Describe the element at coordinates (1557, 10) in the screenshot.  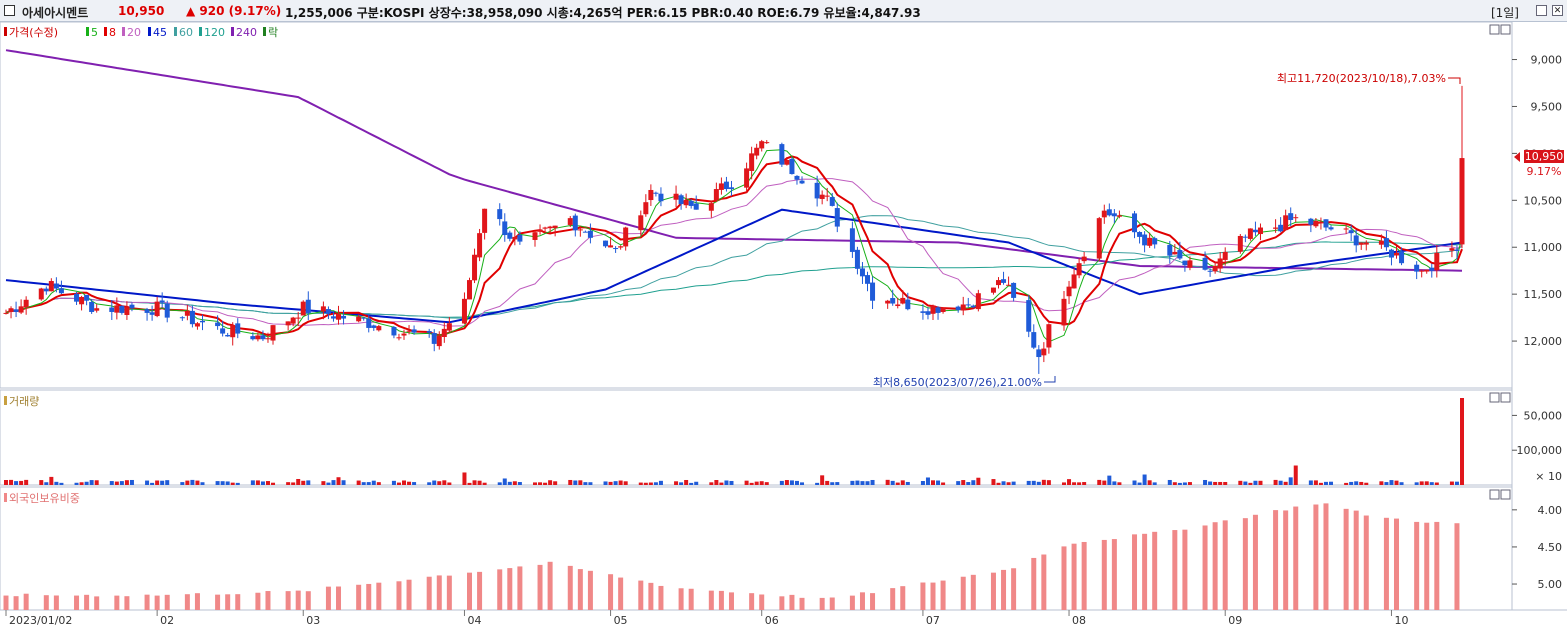
I see `close-icon: ✕` at that location.